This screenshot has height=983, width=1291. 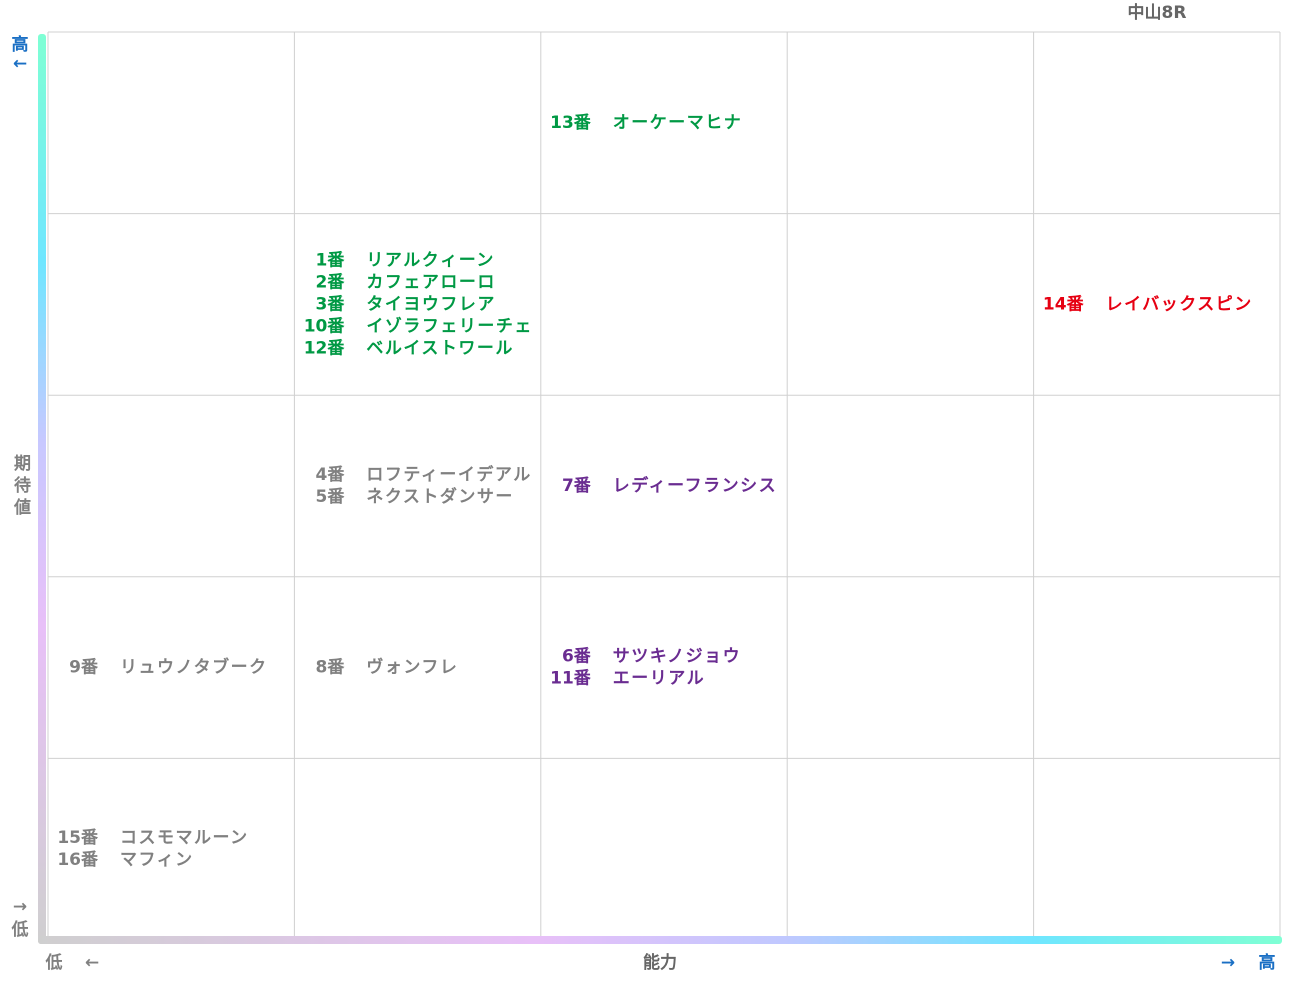 What do you see at coordinates (449, 326) in the screenshot?
I see `entry-name: イゾラフェリーチェ` at bounding box center [449, 326].